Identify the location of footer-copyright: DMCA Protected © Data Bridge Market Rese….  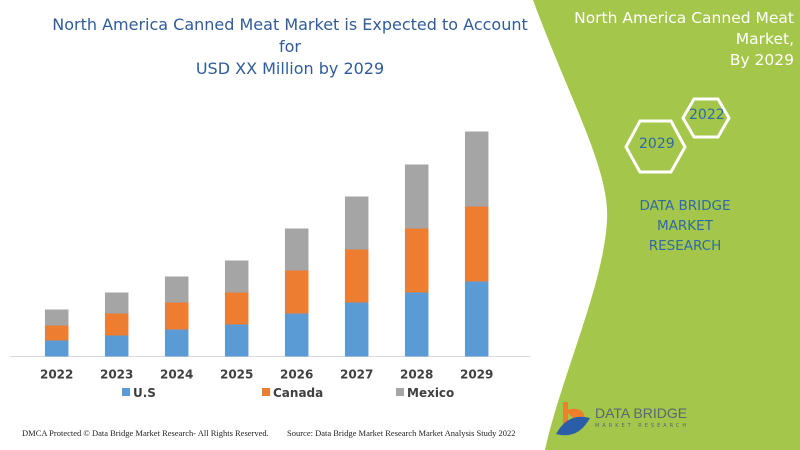
(145, 433).